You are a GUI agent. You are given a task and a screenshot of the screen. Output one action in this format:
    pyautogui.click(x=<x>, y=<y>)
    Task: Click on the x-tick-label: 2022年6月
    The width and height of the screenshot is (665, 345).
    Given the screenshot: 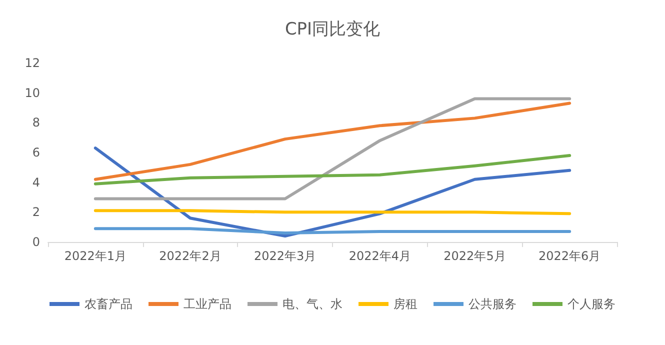 What is the action you would take?
    pyautogui.click(x=569, y=256)
    